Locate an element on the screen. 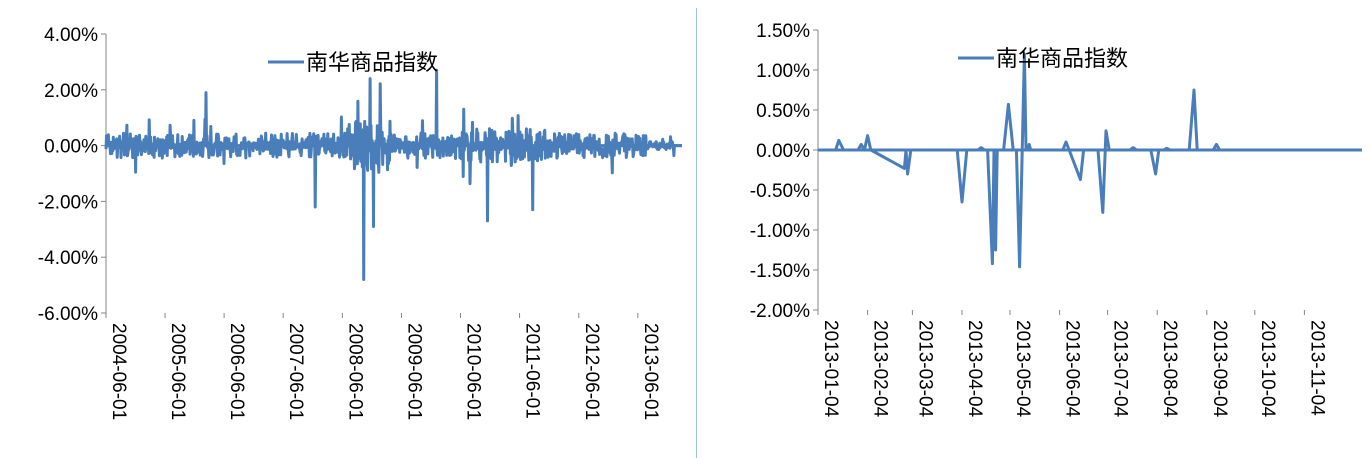 The image size is (1371, 458). x-tick-label: 2005-06-01 is located at coordinates (177, 371).